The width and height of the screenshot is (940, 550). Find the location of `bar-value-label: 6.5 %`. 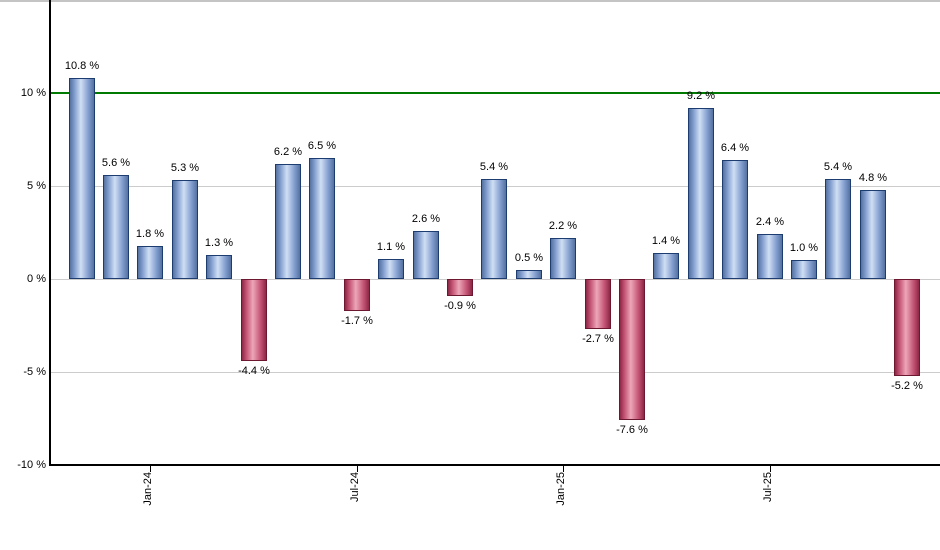

bar-value-label: 6.5 % is located at coordinates (322, 146).